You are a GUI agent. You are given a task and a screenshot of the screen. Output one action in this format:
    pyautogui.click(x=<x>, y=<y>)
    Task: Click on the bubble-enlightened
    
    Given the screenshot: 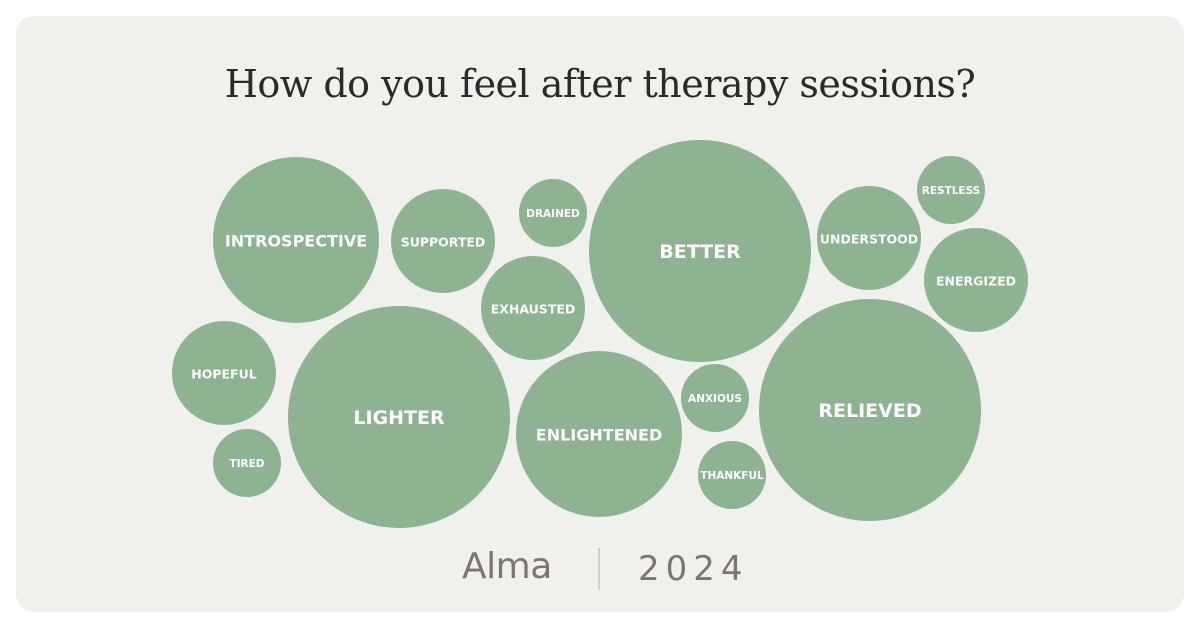 What is the action you would take?
    pyautogui.click(x=599, y=434)
    